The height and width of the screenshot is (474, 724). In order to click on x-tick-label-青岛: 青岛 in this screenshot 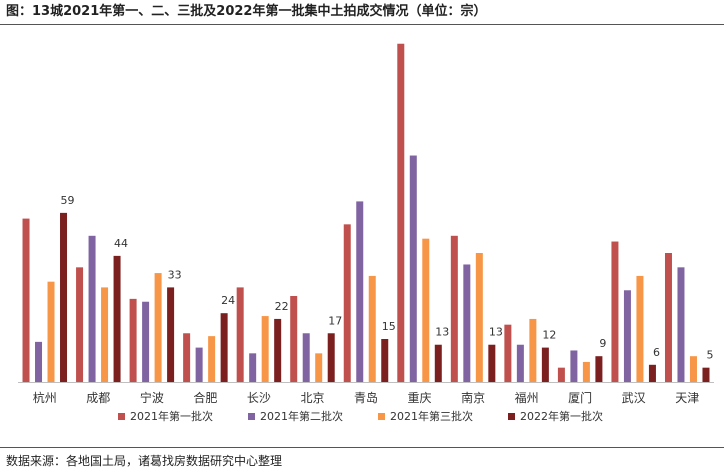, I will do `click(366, 397)`.